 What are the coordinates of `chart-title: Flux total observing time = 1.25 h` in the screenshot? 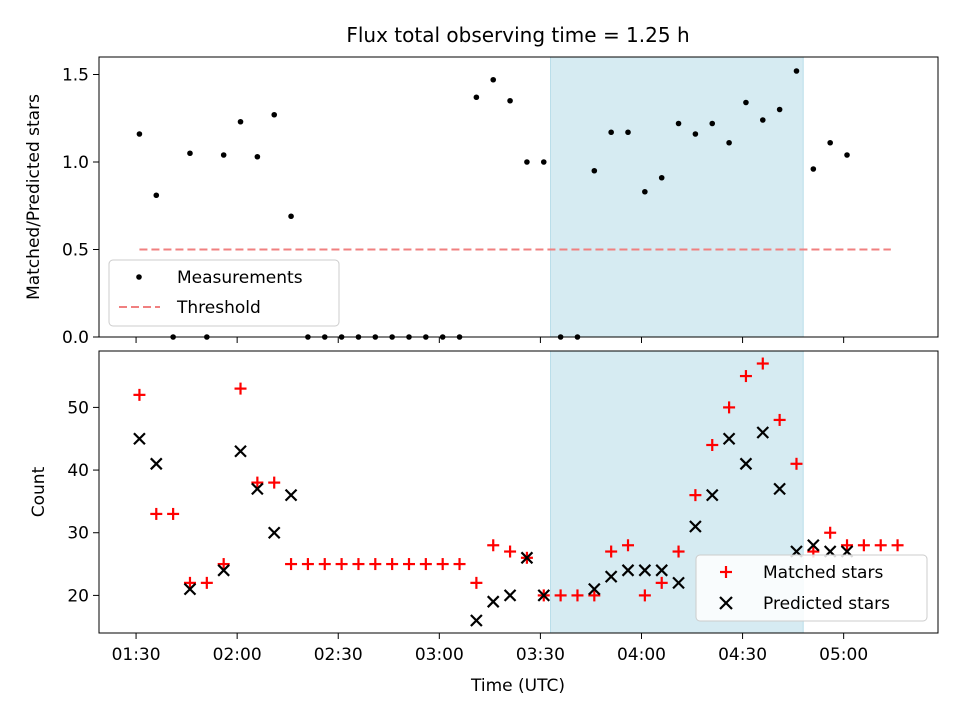 It's located at (517, 35).